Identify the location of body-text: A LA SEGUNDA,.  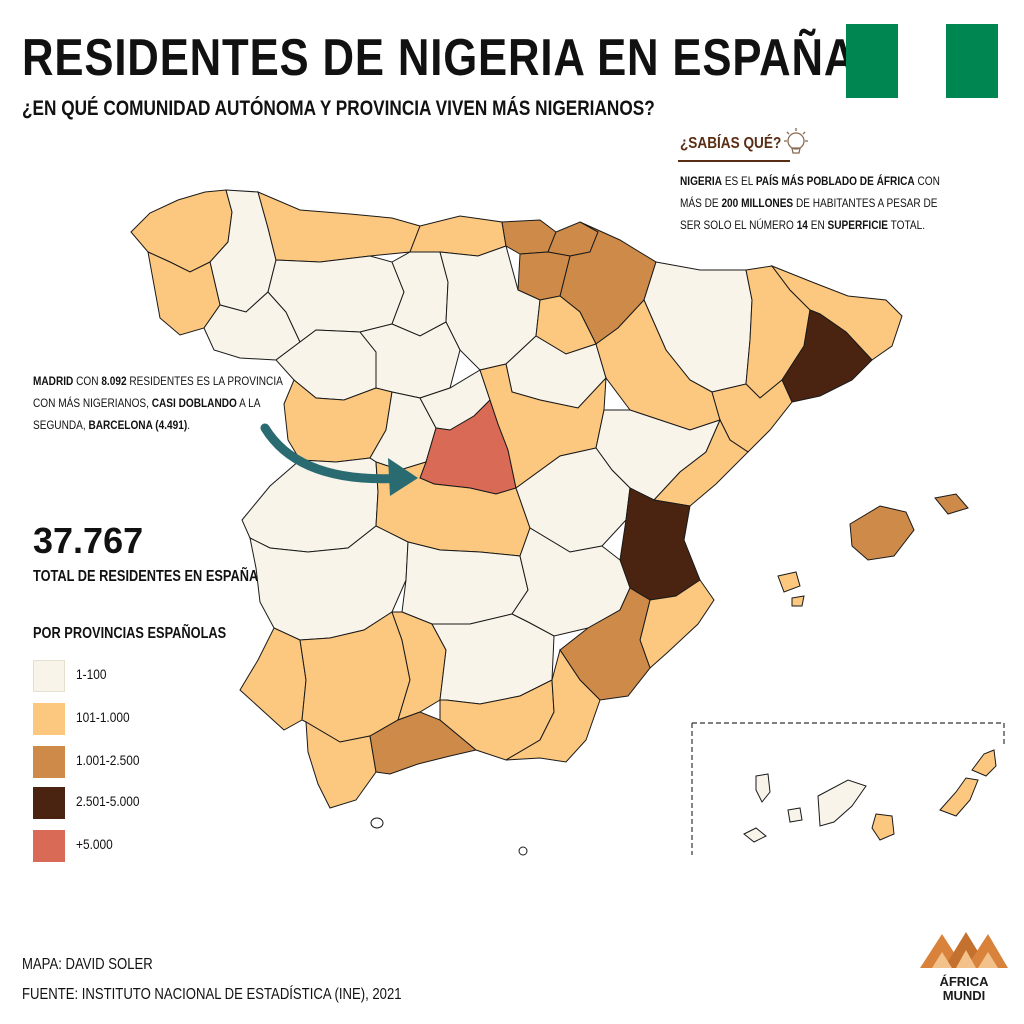
(146, 414).